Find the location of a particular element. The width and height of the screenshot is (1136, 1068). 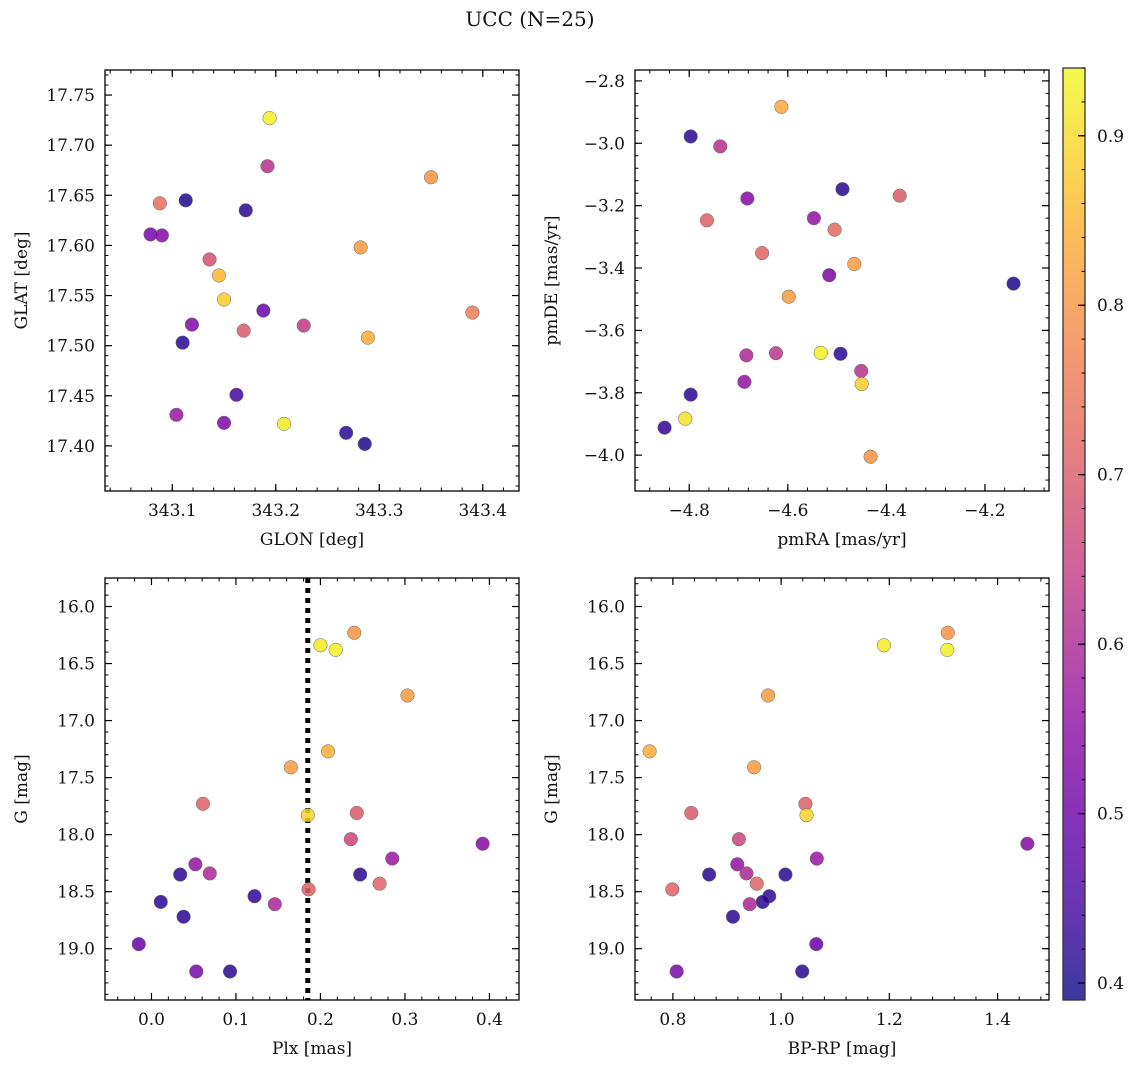

y-tick-label: −2.8 is located at coordinates (604, 82).